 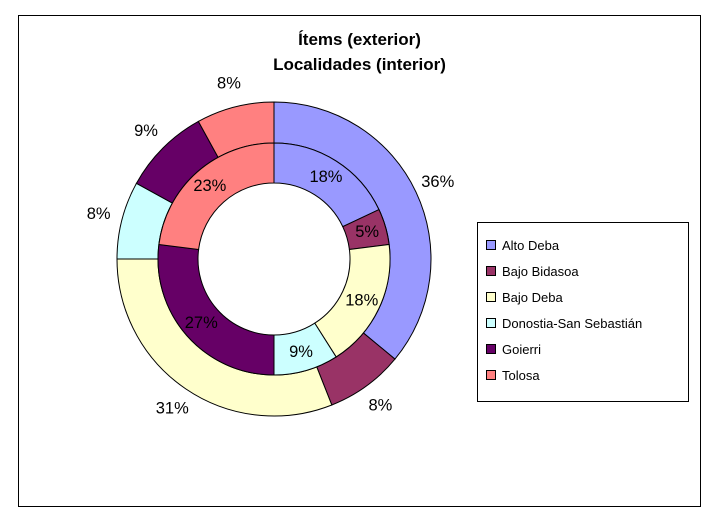 What do you see at coordinates (540, 271) in the screenshot?
I see `legend-label: Bajo Bidasoa` at bounding box center [540, 271].